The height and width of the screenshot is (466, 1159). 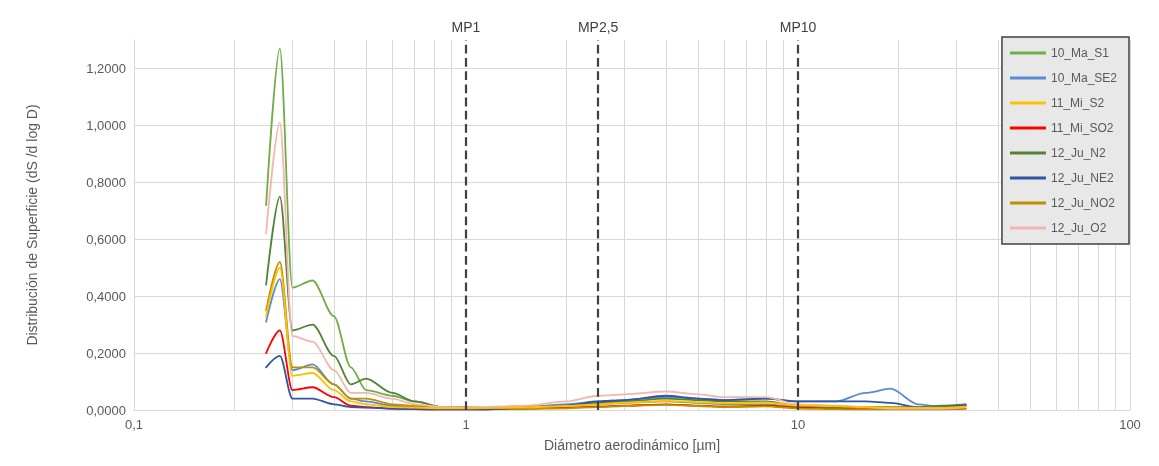 What do you see at coordinates (106, 68) in the screenshot?
I see `y-tick-label: 1,2000` at bounding box center [106, 68].